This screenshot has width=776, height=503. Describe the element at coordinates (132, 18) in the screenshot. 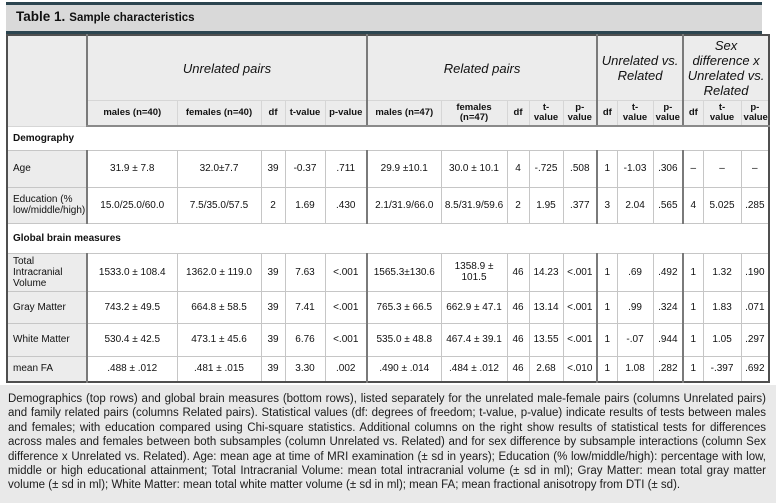

I see `page-title: Sample characteristics` at that location.